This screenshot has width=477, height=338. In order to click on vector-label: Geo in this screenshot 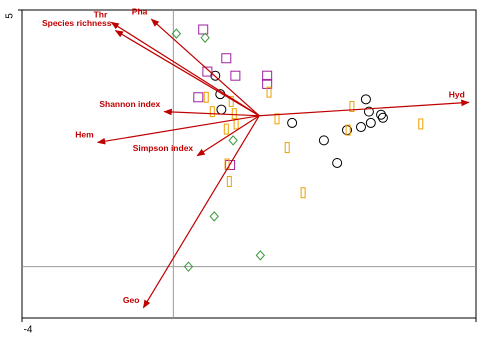, I will do `click(131, 300)`.